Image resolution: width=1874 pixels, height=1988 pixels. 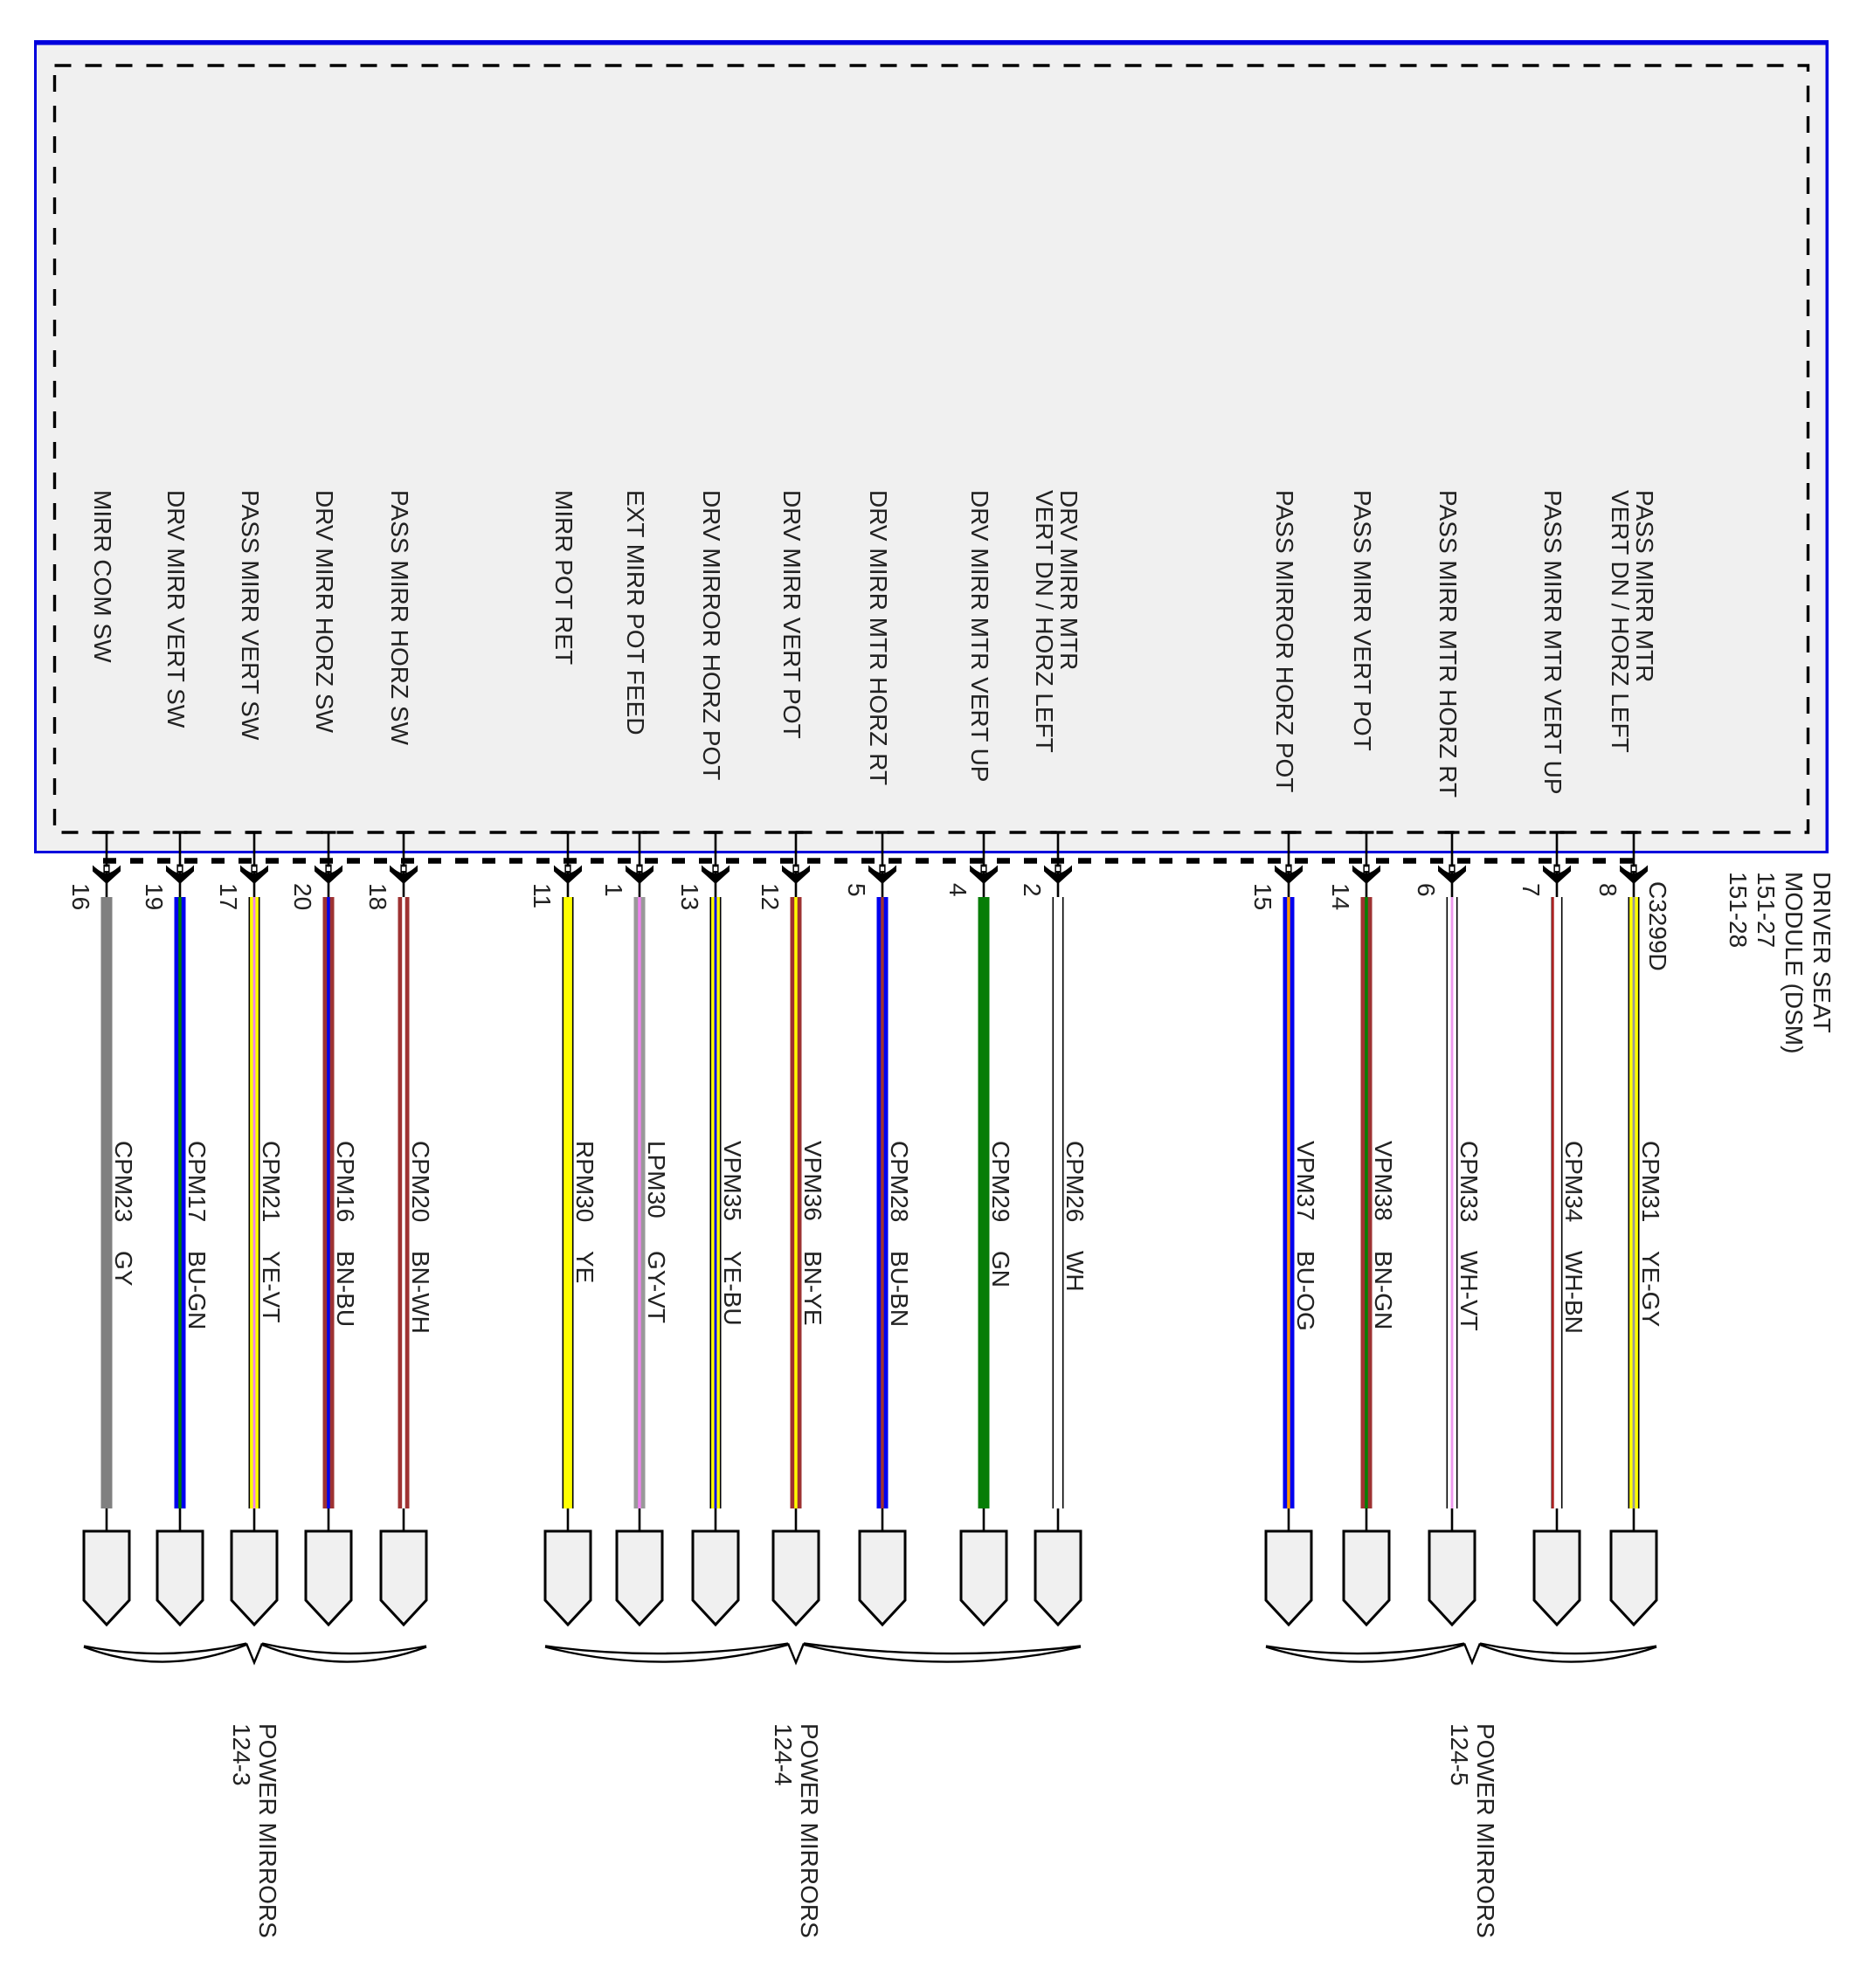 I want to click on svg-text: BN-YE, so click(x=812, y=1288).